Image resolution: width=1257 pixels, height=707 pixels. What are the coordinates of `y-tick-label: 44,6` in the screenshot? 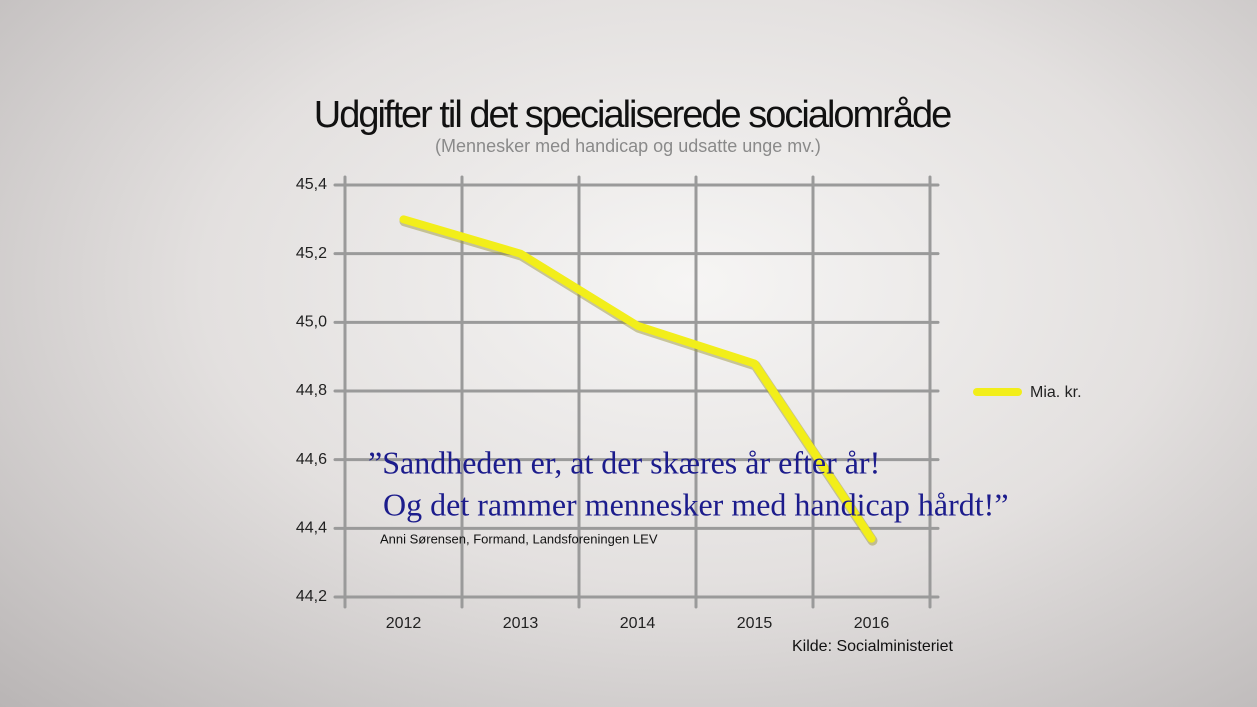 It's located at (311, 459).